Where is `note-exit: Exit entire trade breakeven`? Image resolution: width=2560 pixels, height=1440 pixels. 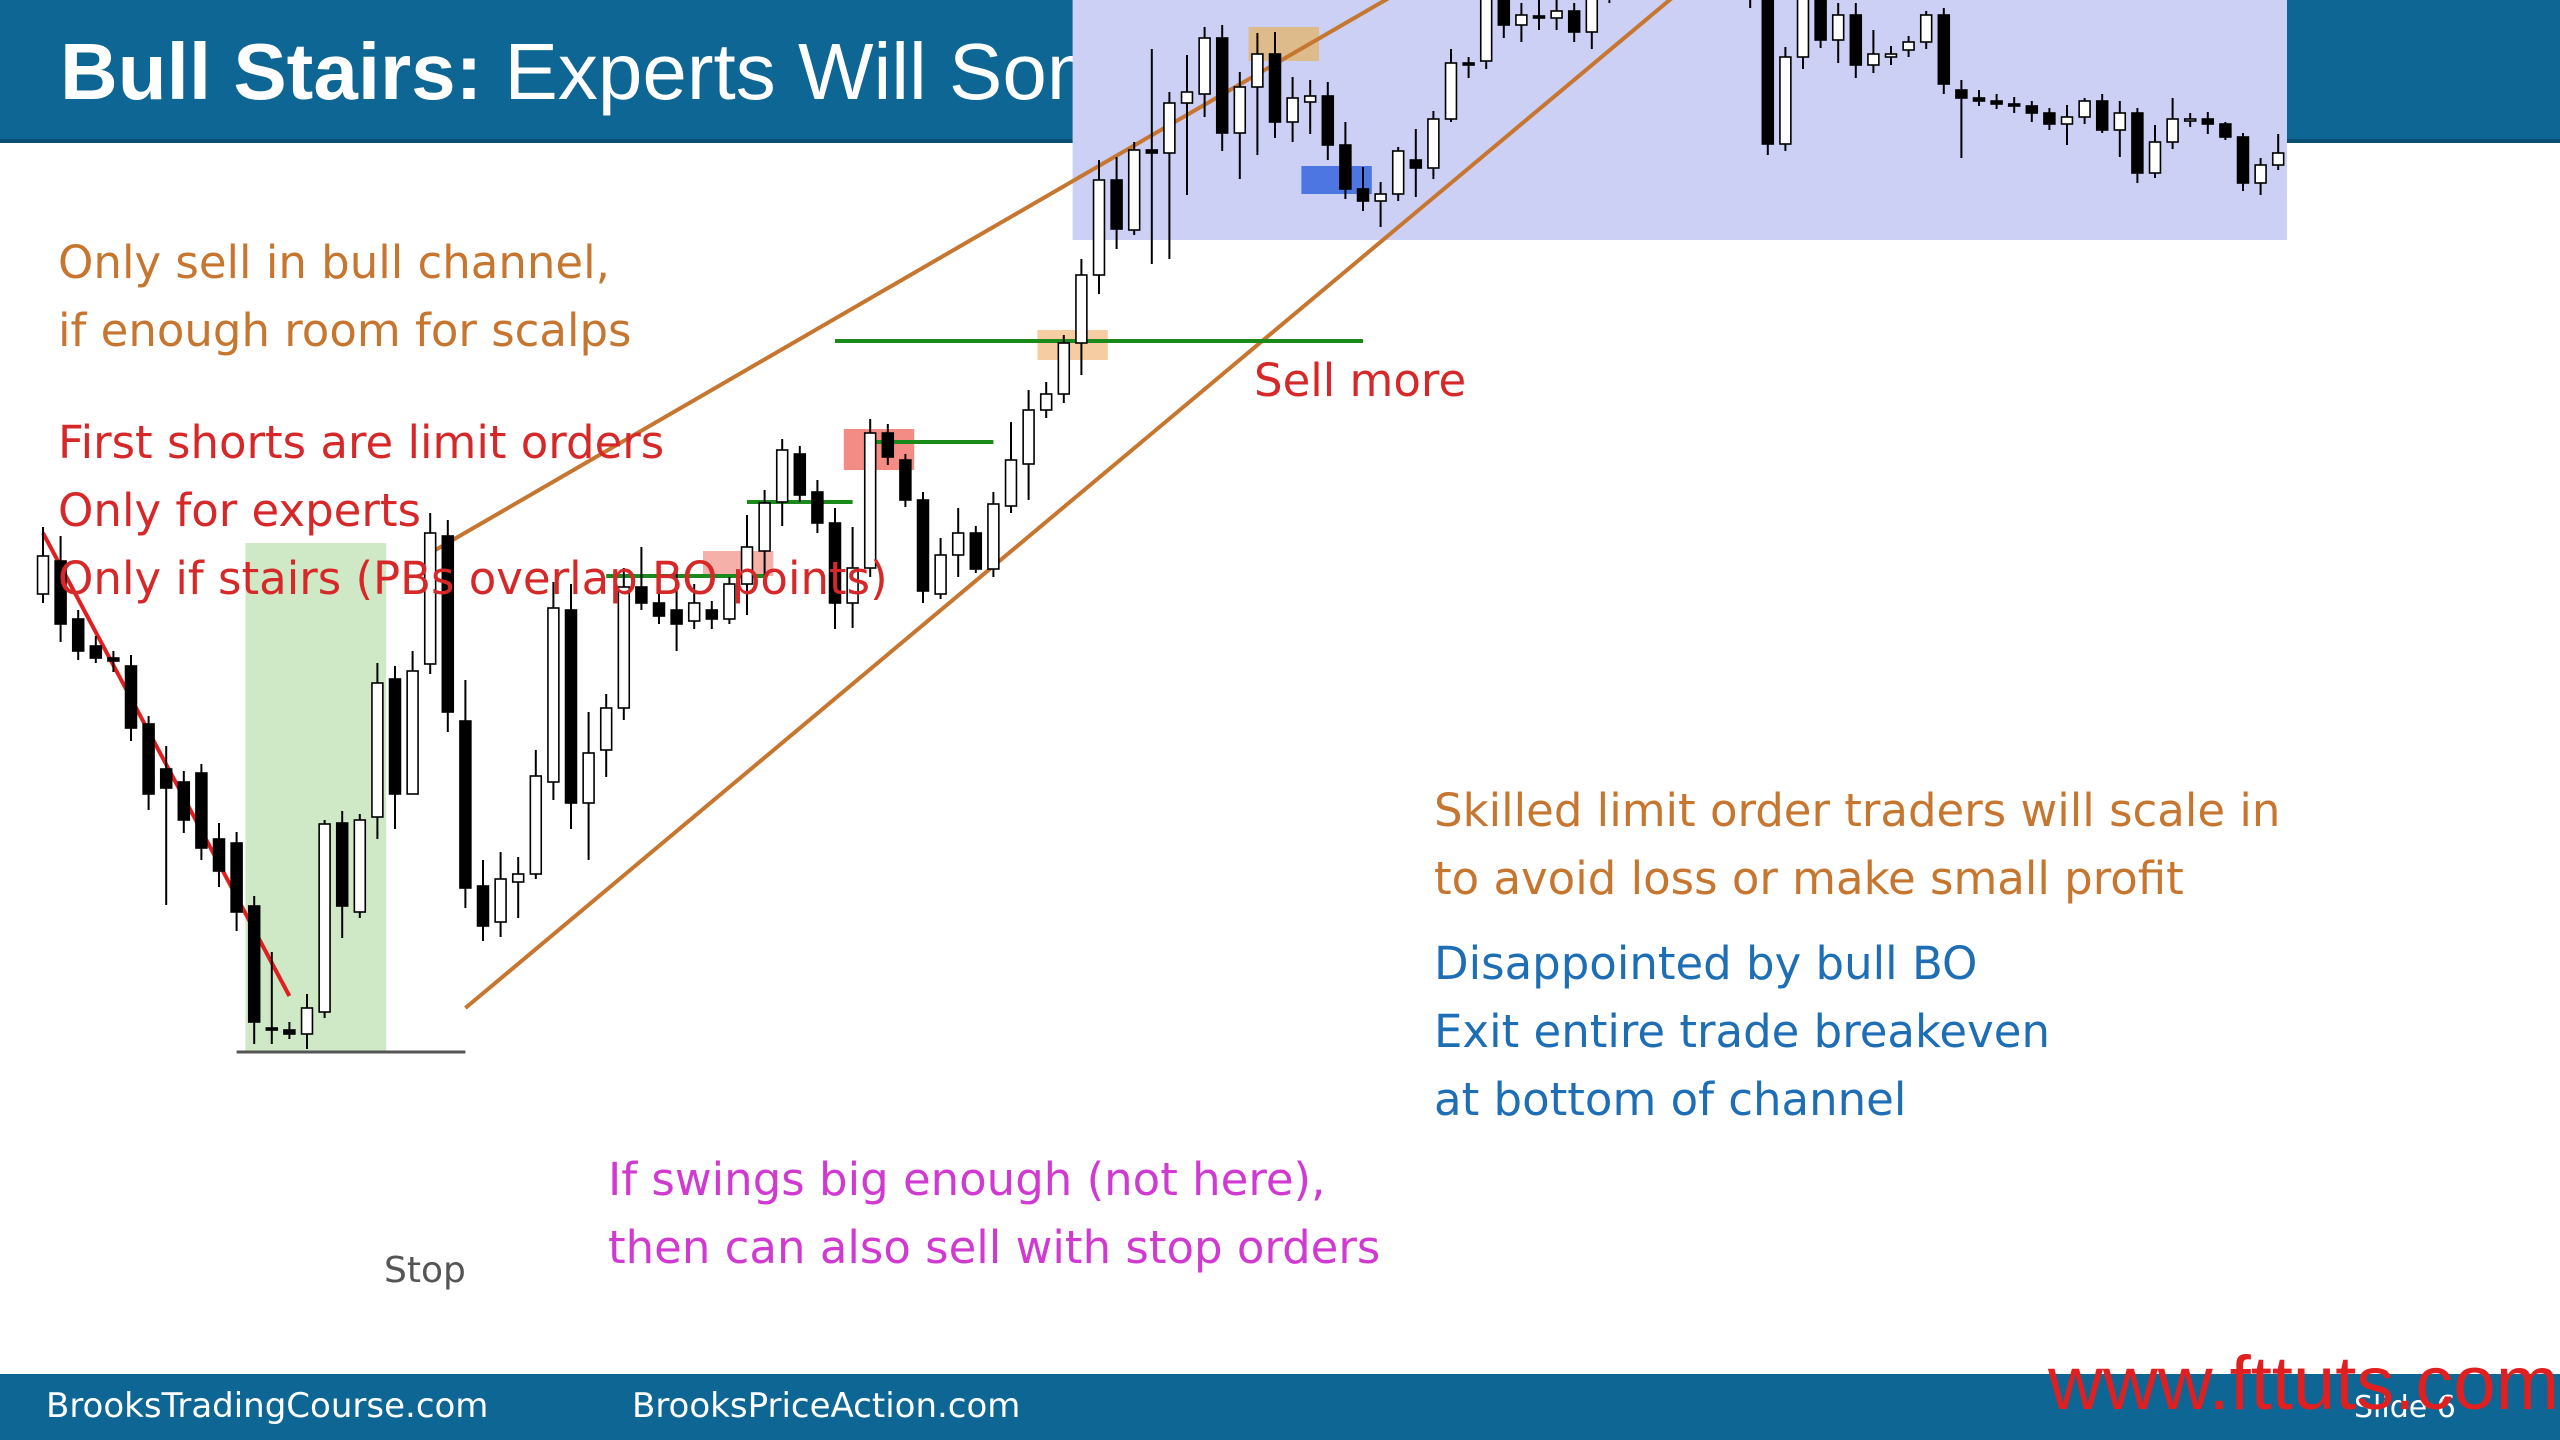
note-exit: Exit entire trade breakeven is located at coordinates (1742, 1031).